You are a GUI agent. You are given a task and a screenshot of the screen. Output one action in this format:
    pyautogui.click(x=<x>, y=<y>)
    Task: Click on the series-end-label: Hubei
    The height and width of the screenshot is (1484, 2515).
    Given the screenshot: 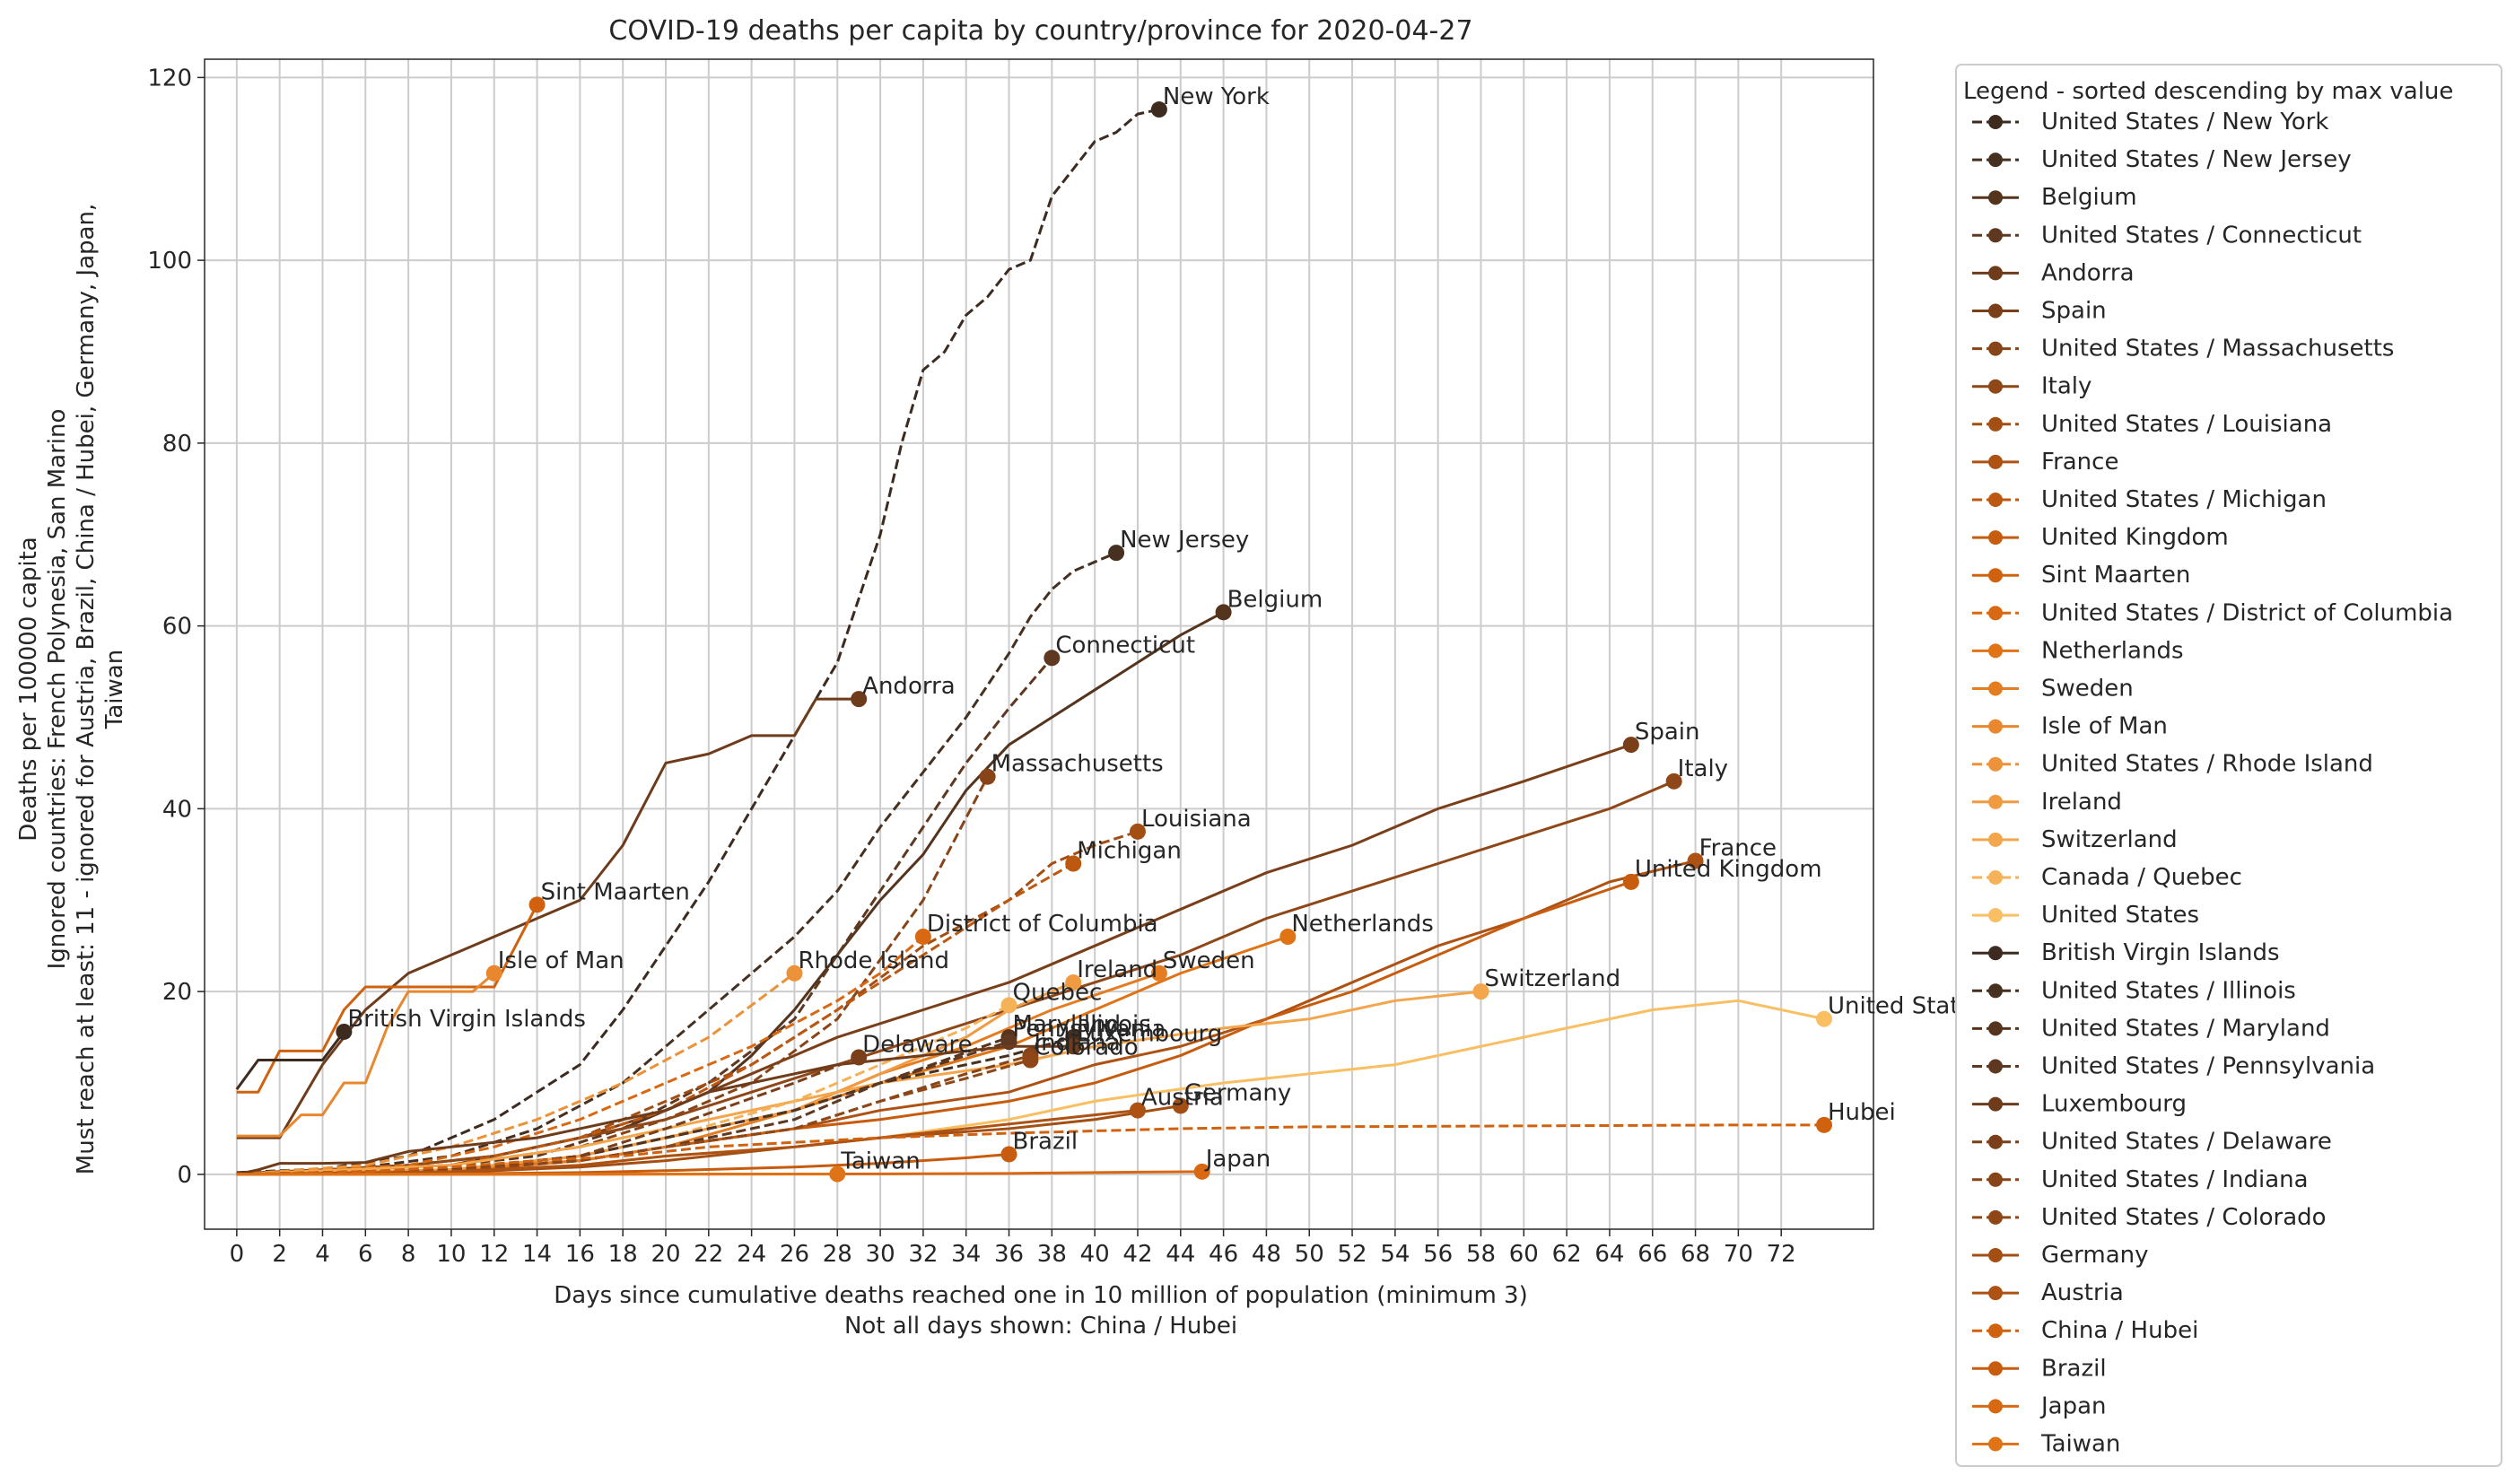 What is the action you would take?
    pyautogui.click(x=1862, y=1112)
    